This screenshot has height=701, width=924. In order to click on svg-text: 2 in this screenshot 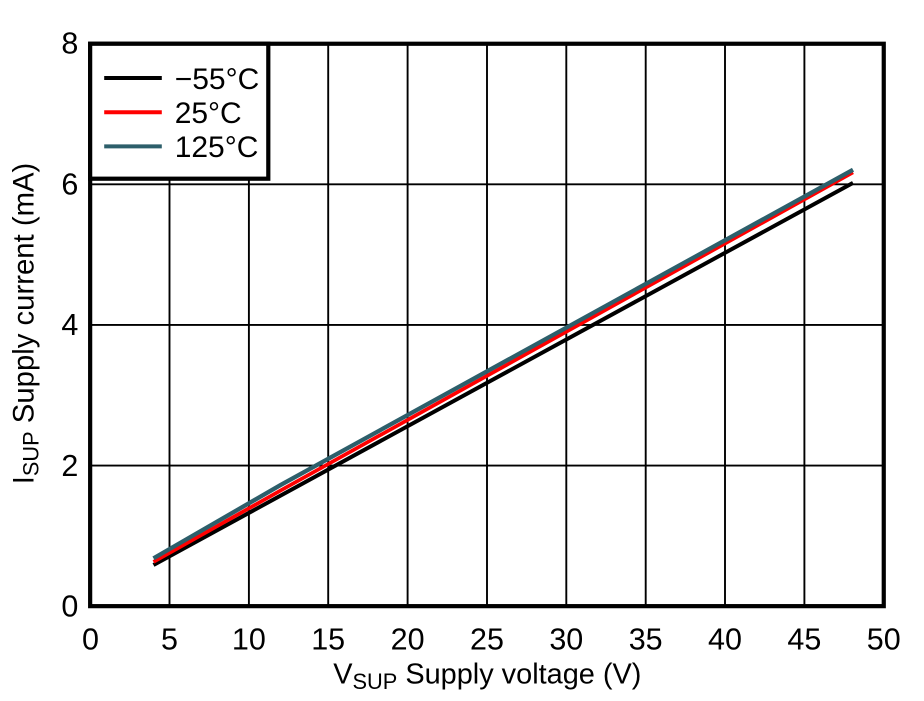, I will do `click(69, 466)`.